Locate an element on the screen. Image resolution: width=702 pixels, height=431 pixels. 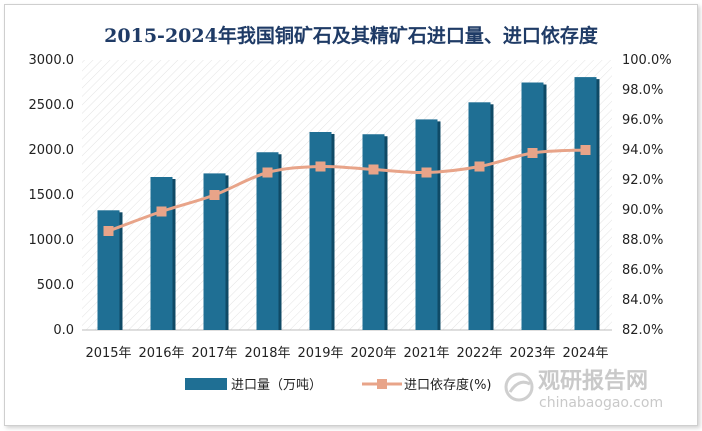
watermark-en: chinabaogao.com is located at coordinates (601, 403).